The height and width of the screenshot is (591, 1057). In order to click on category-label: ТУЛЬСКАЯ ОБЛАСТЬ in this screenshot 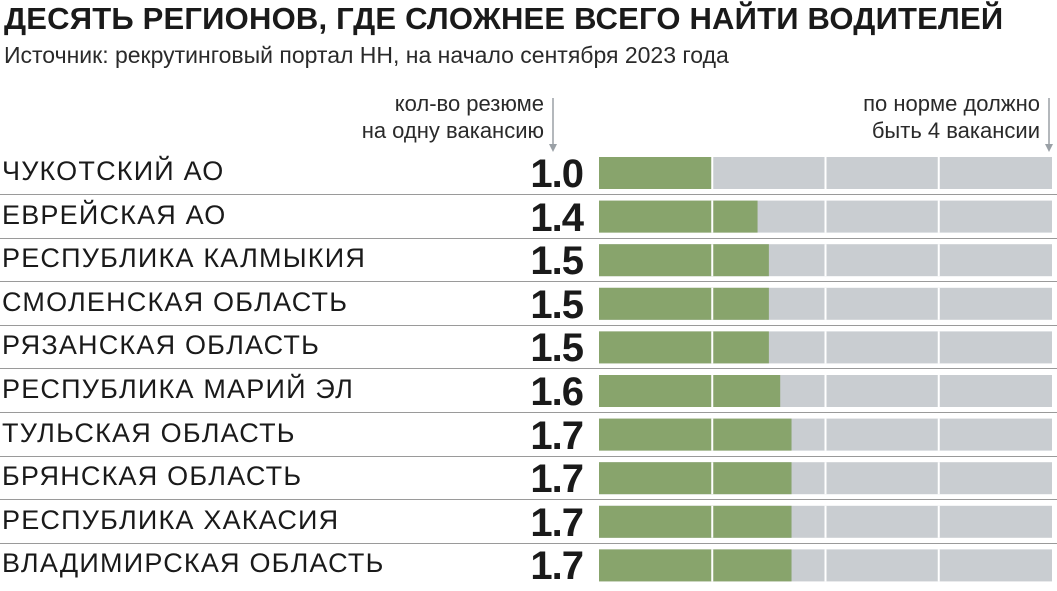, I will do `click(149, 432)`.